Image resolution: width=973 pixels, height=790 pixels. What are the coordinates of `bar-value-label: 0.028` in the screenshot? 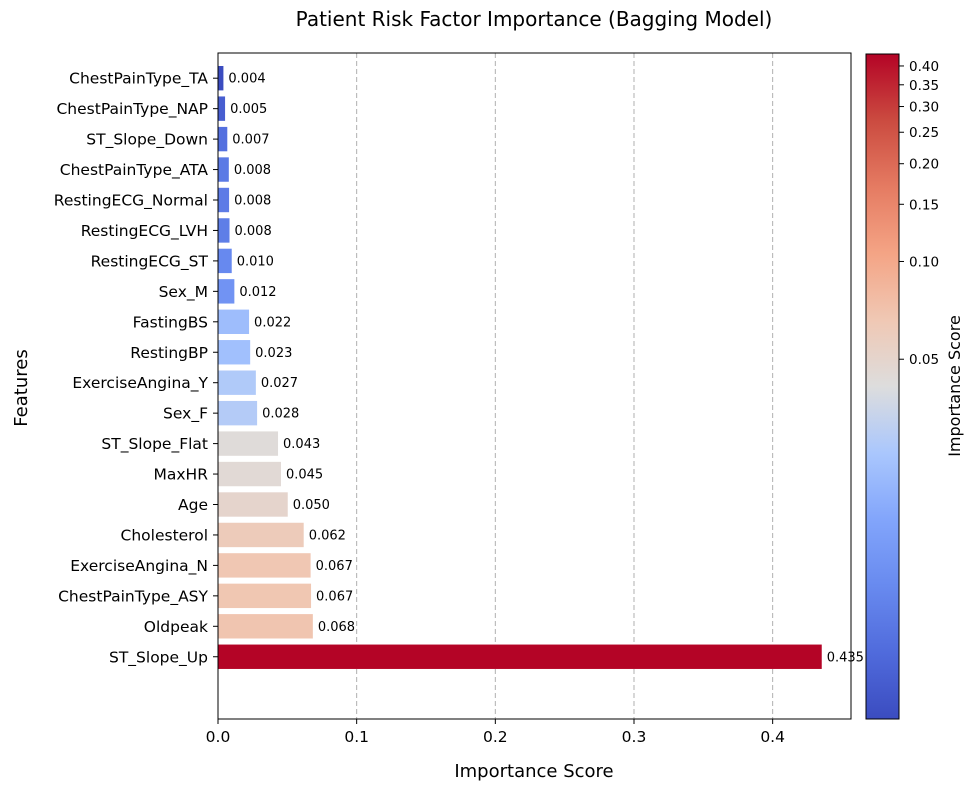 It's located at (280, 414).